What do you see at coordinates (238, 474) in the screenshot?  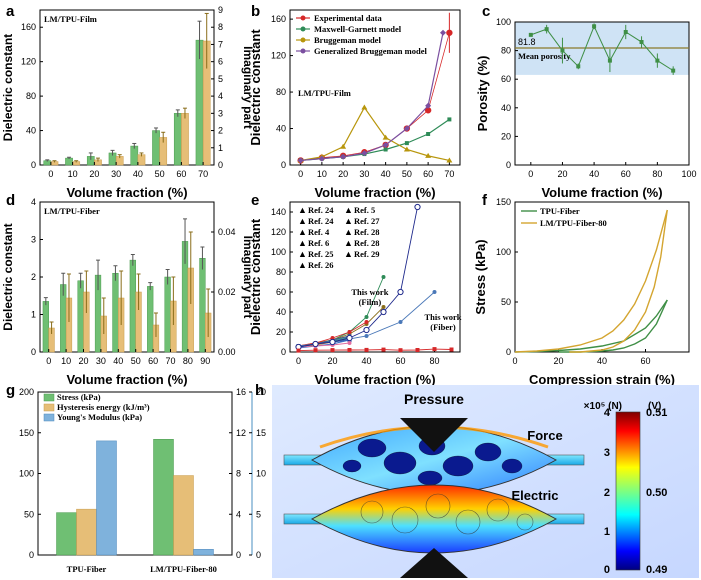 I see `y2-tick-label: 8` at bounding box center [238, 474].